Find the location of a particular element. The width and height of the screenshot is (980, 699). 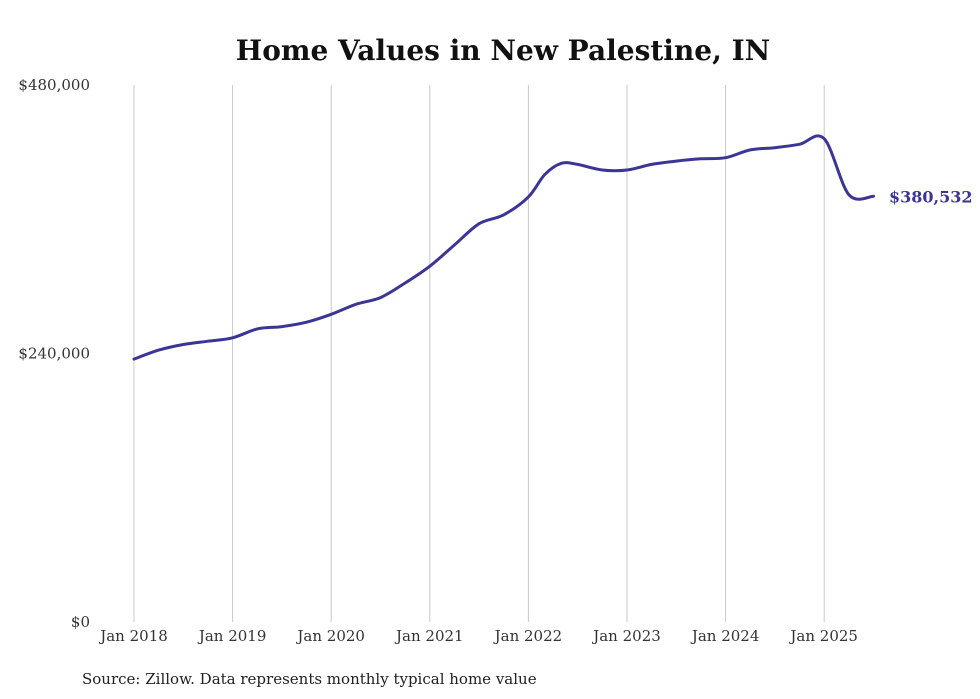

x-tick-label: Jan 2023 is located at coordinates (626, 636).